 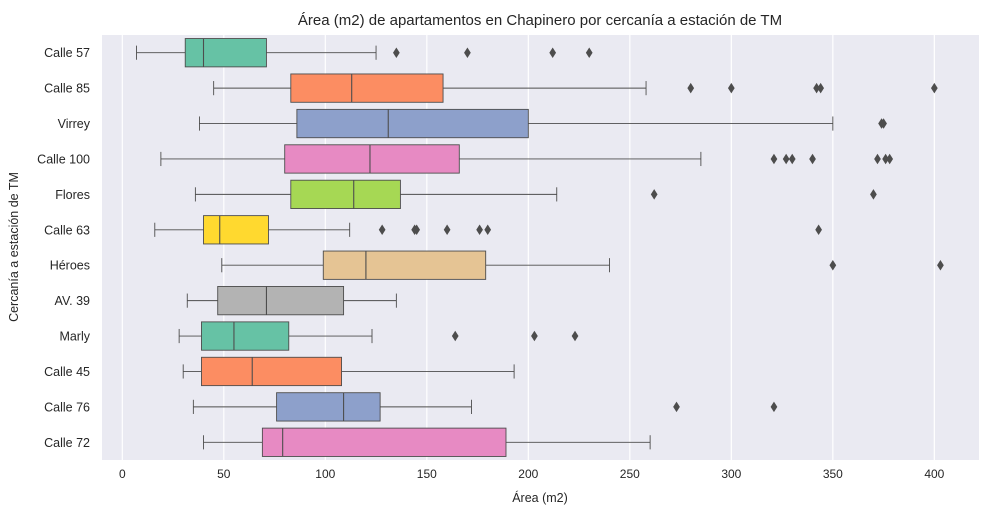 I want to click on x-tick-labels: 0 50 100 150 200 250 300 350 400, so click(x=532, y=474).